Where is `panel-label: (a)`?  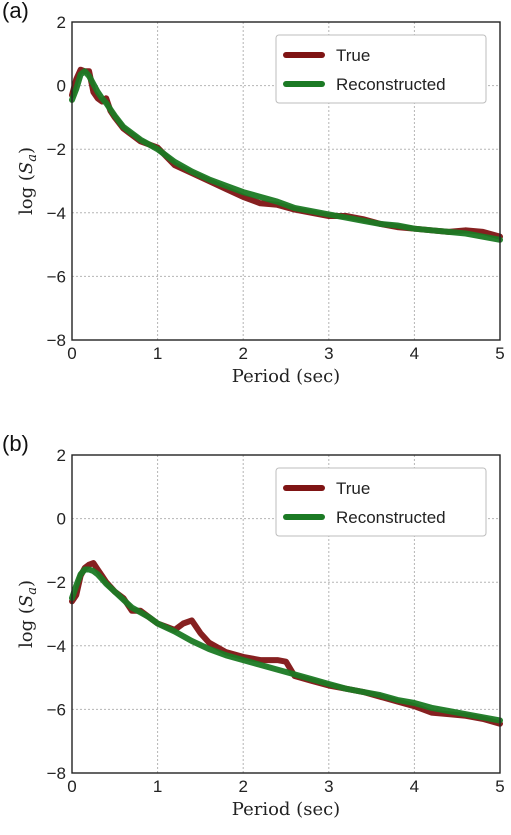
panel-label: (a) is located at coordinates (15, 11).